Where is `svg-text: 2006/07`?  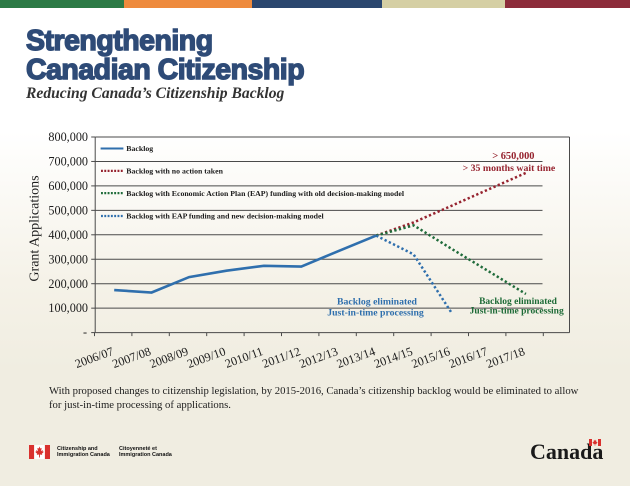 svg-text: 2006/07 is located at coordinates (94, 357).